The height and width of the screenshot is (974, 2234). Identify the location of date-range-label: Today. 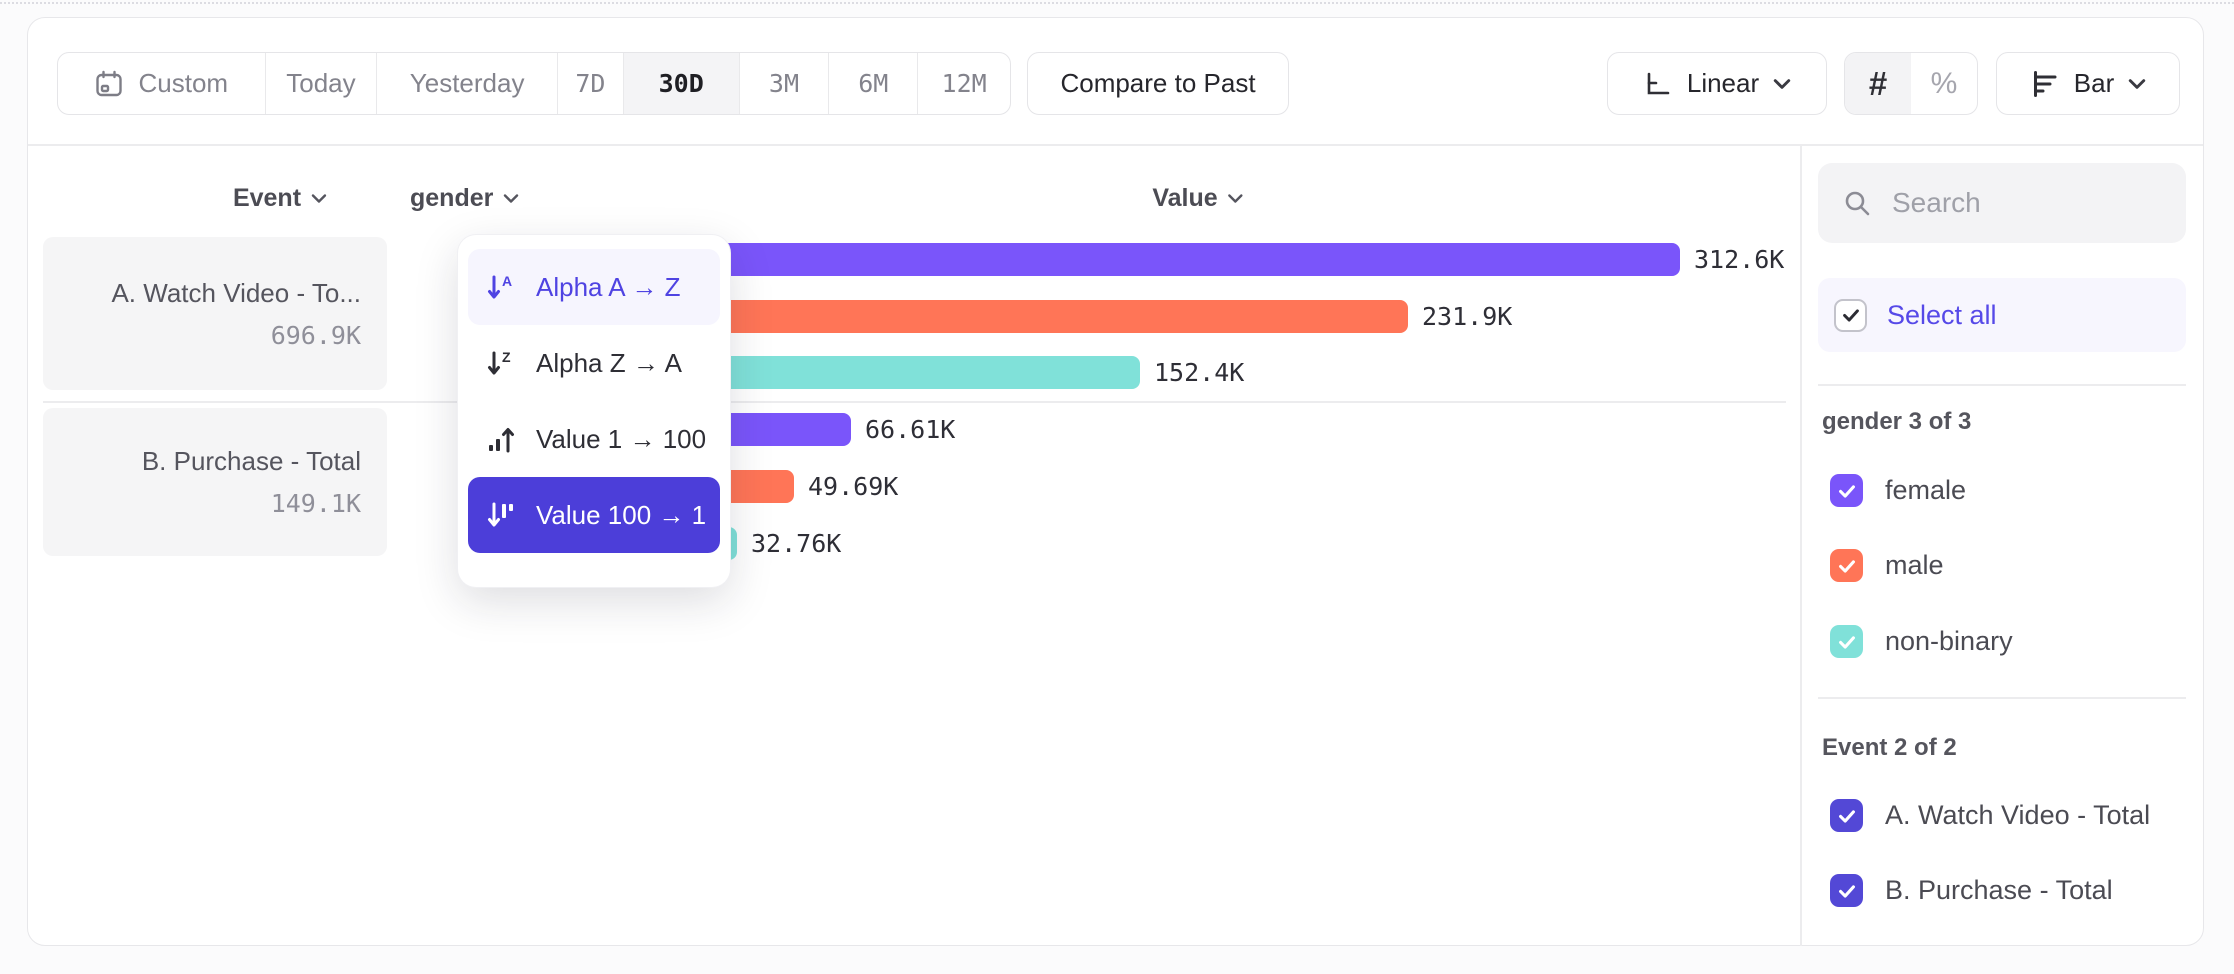
(321, 83).